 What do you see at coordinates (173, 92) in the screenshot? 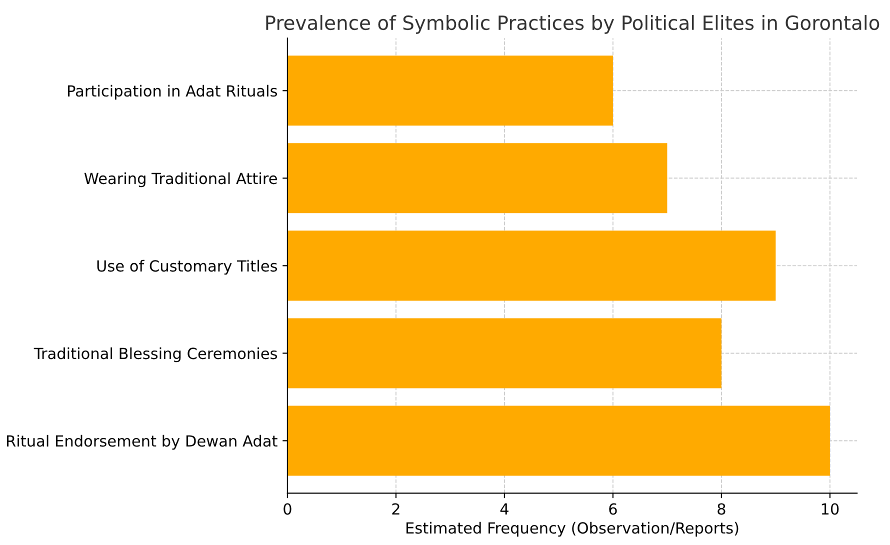
I see `y-tick-label: Participation in Adat Rituals` at bounding box center [173, 92].